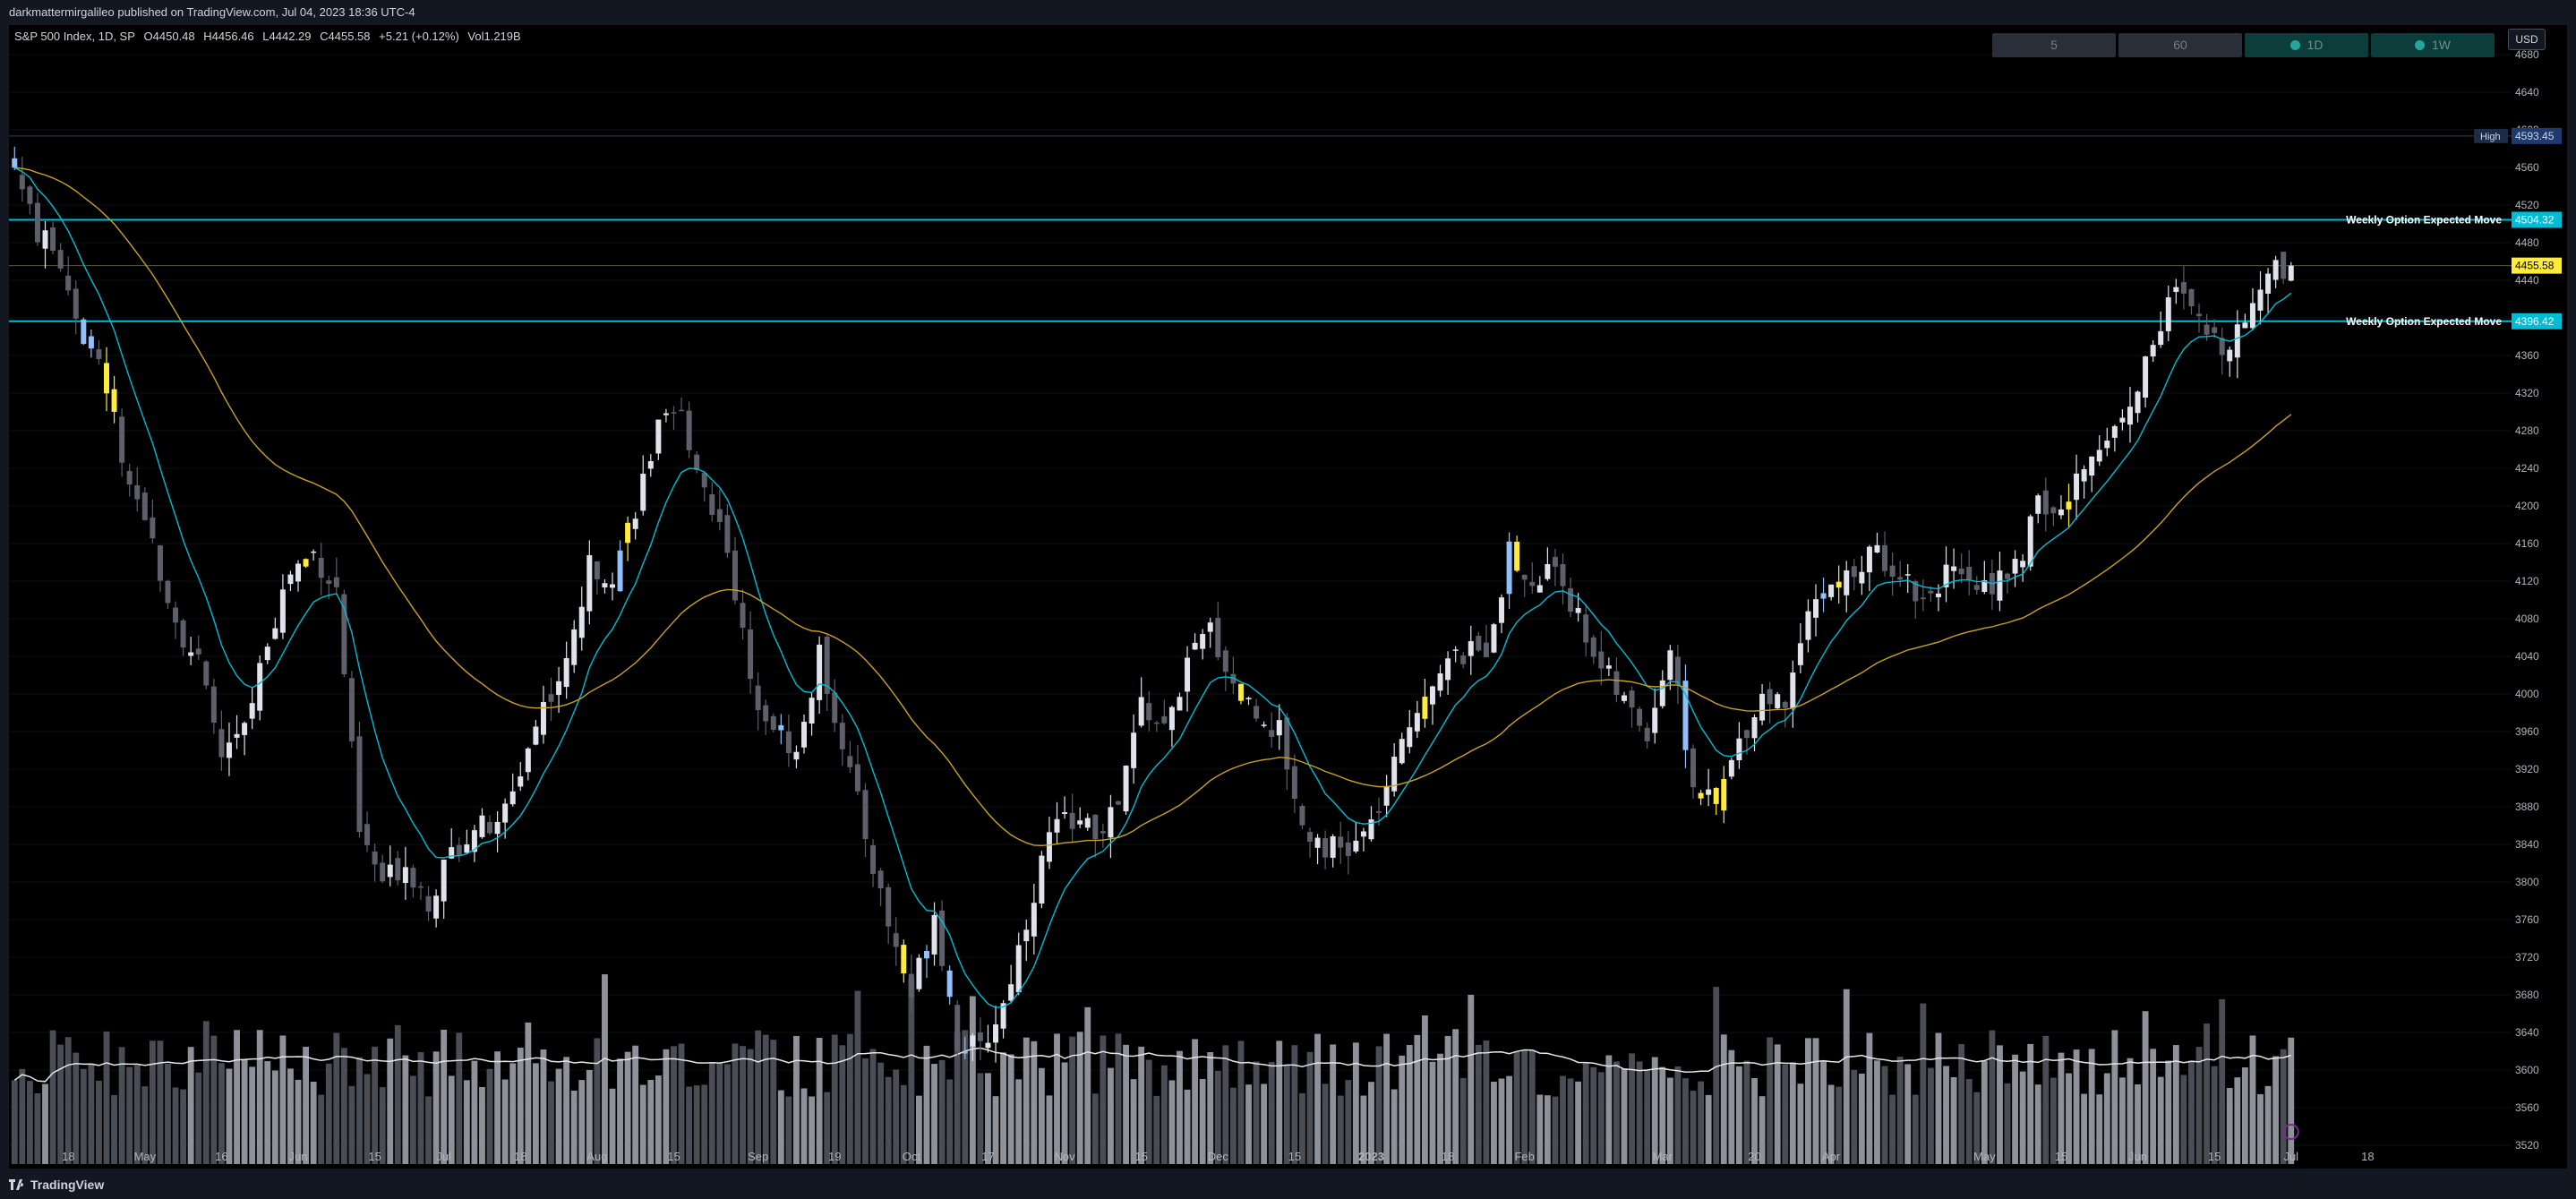 This screenshot has width=2576, height=1199. What do you see at coordinates (57, 1185) in the screenshot?
I see `tradingview-brand: TradingView` at bounding box center [57, 1185].